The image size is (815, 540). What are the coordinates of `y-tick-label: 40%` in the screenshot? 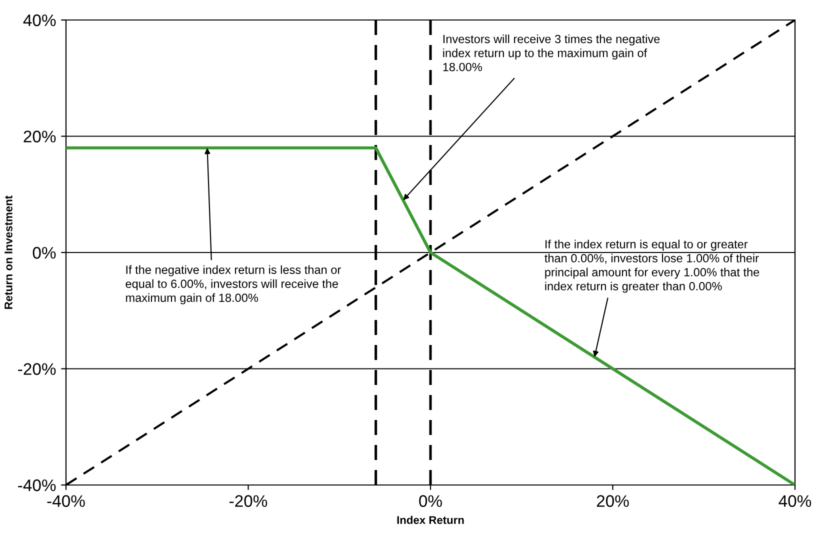 It's located at (39, 20).